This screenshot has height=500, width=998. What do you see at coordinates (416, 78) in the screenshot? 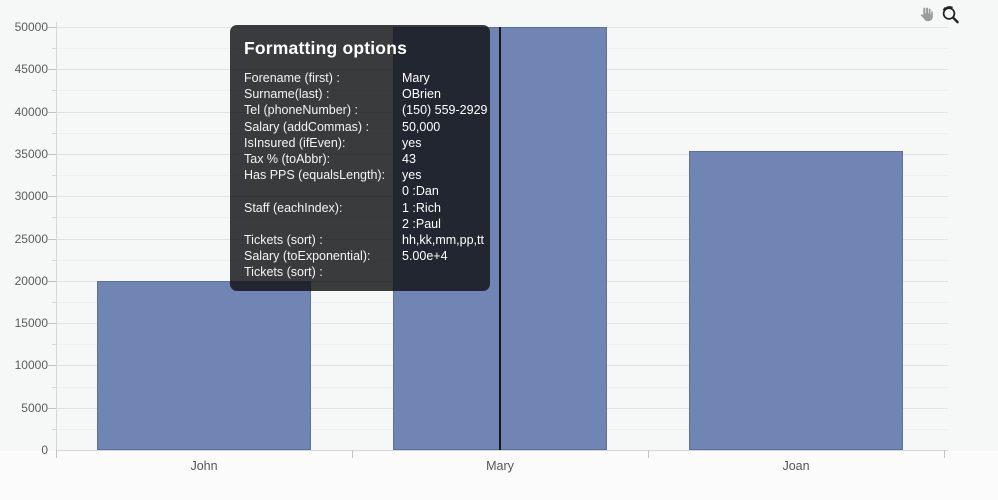
I see `tooltip-row-value: Mary` at bounding box center [416, 78].